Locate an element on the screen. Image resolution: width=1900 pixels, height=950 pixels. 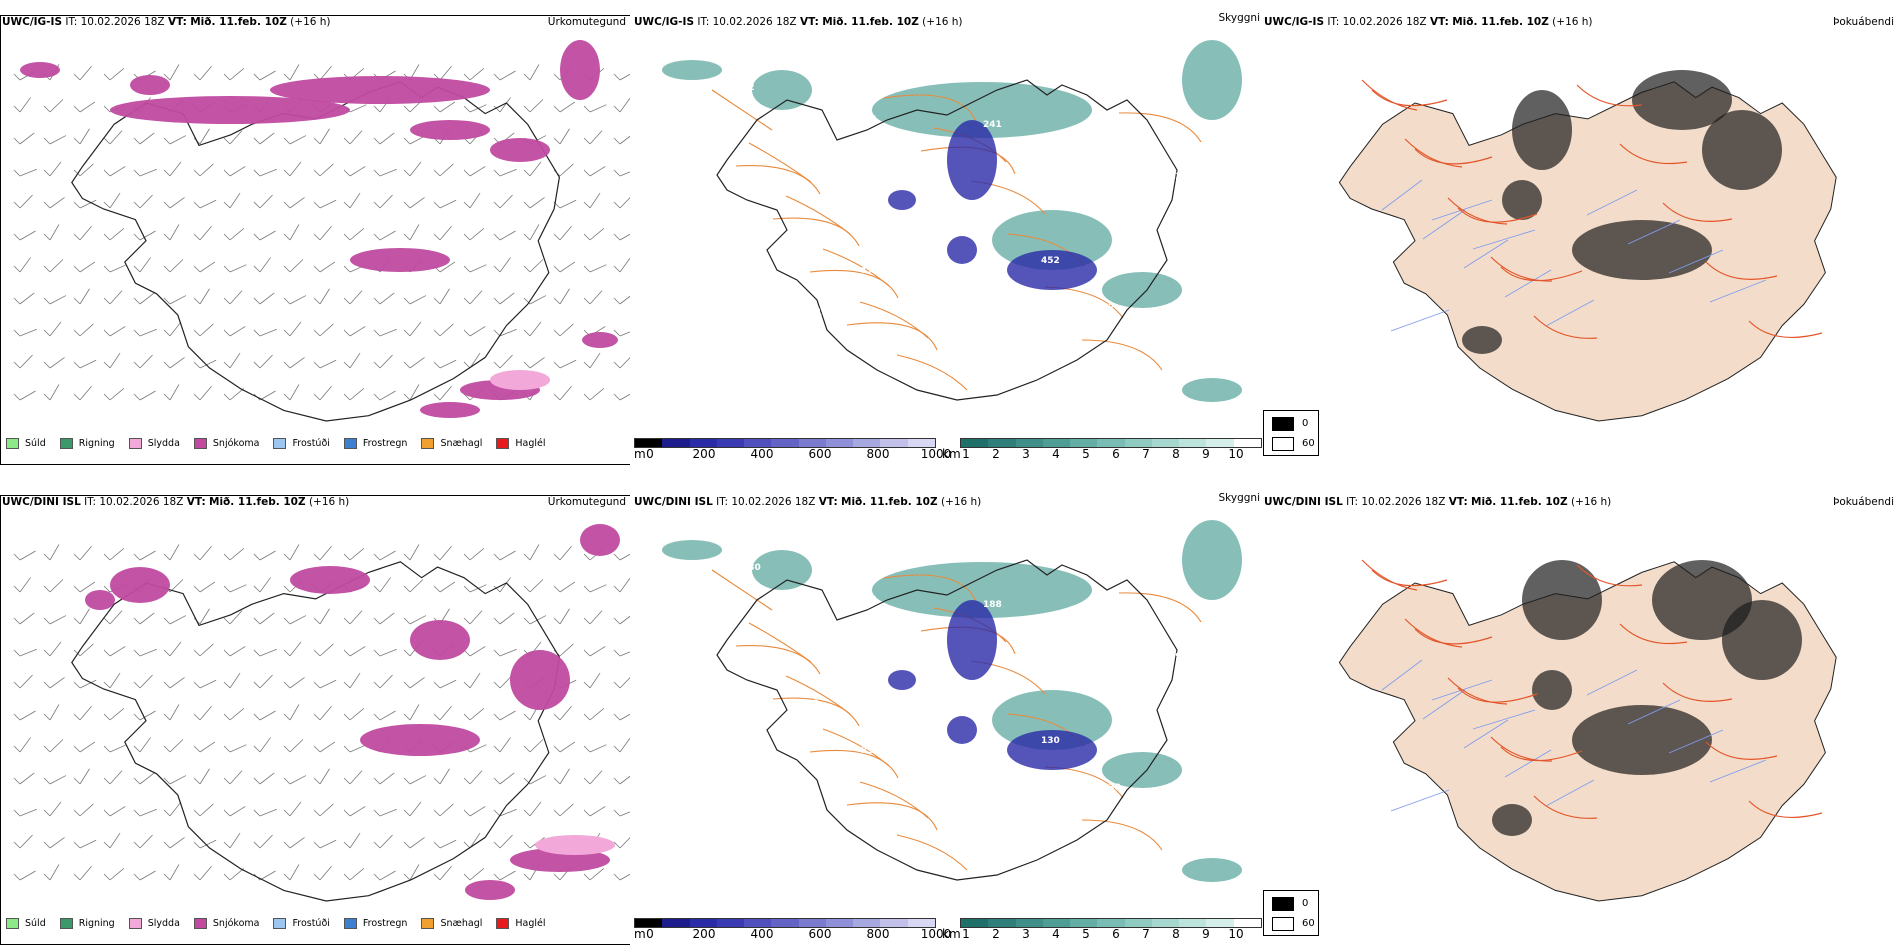
colorbar-tick: 200 is located at coordinates (704, 454).